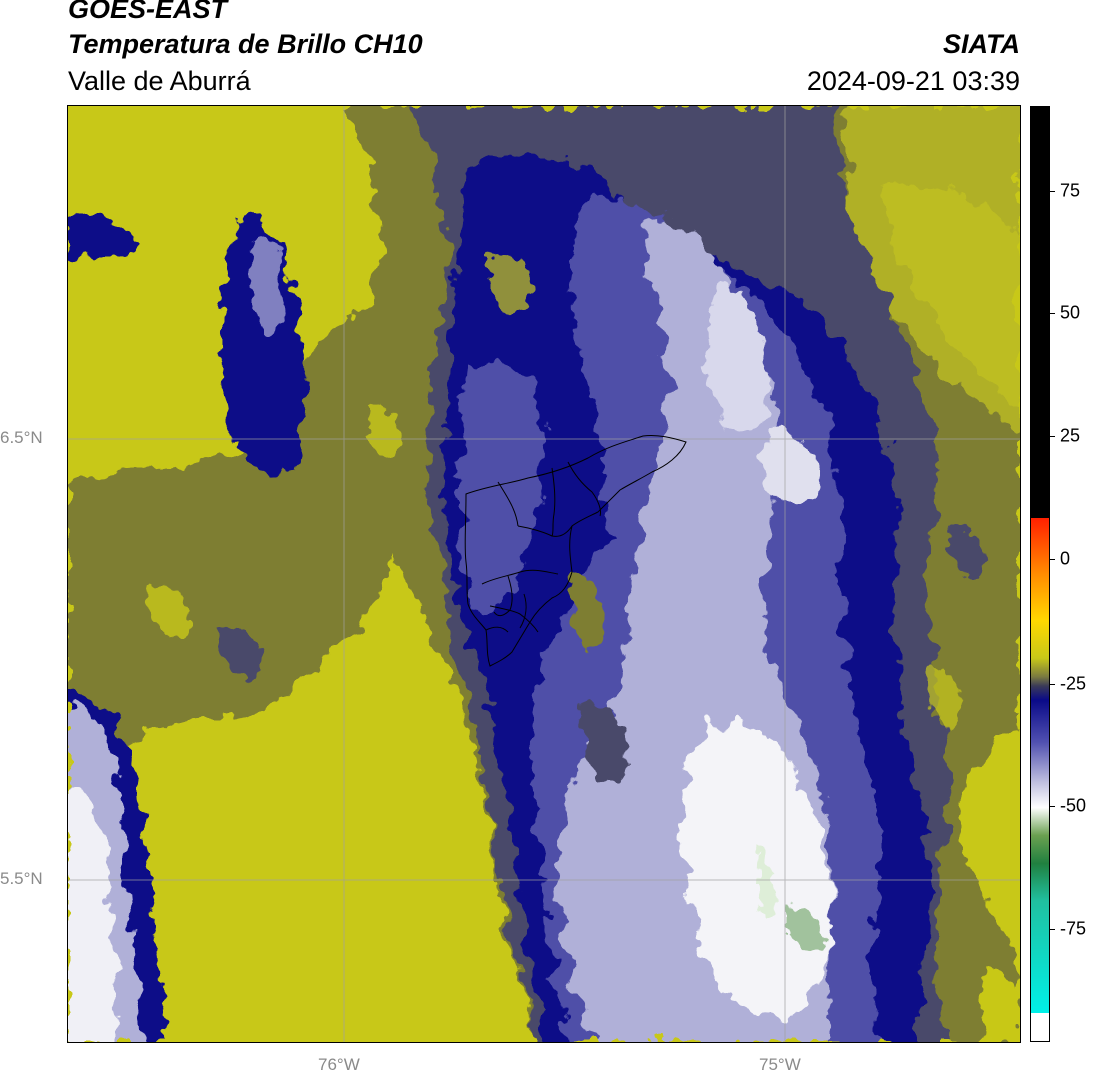  Describe the element at coordinates (159, 81) in the screenshot. I see `region-subtitle: Valle de Aburrá` at that location.